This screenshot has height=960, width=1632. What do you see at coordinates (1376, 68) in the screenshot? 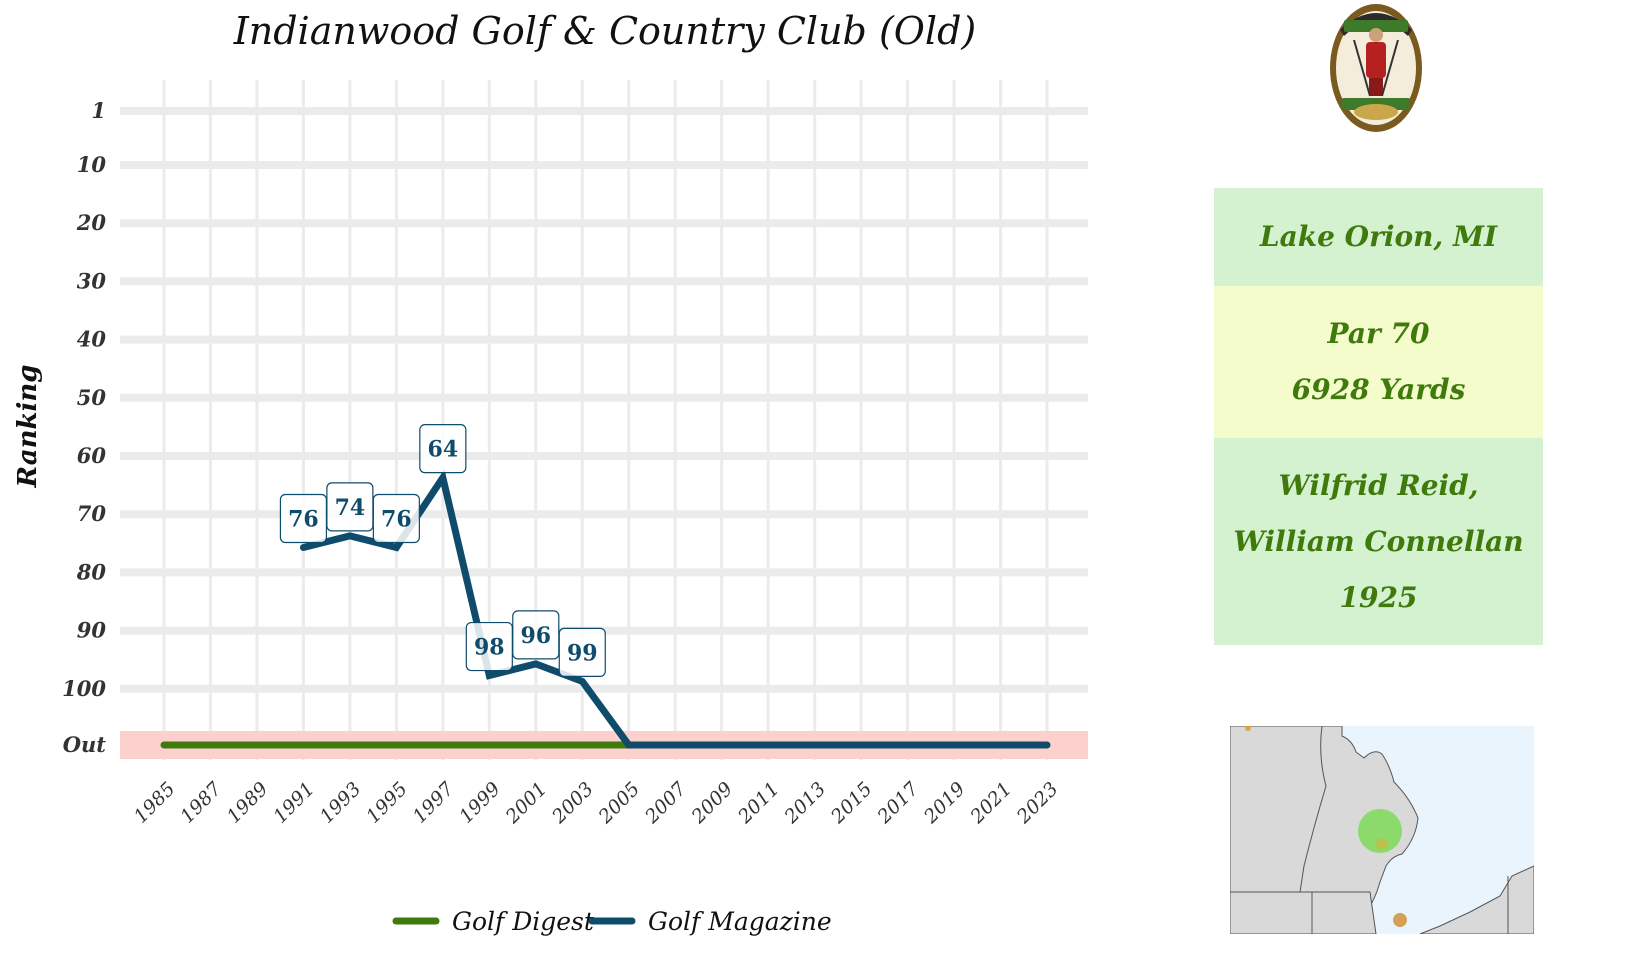
I see `club-crest-logo` at bounding box center [1376, 68].